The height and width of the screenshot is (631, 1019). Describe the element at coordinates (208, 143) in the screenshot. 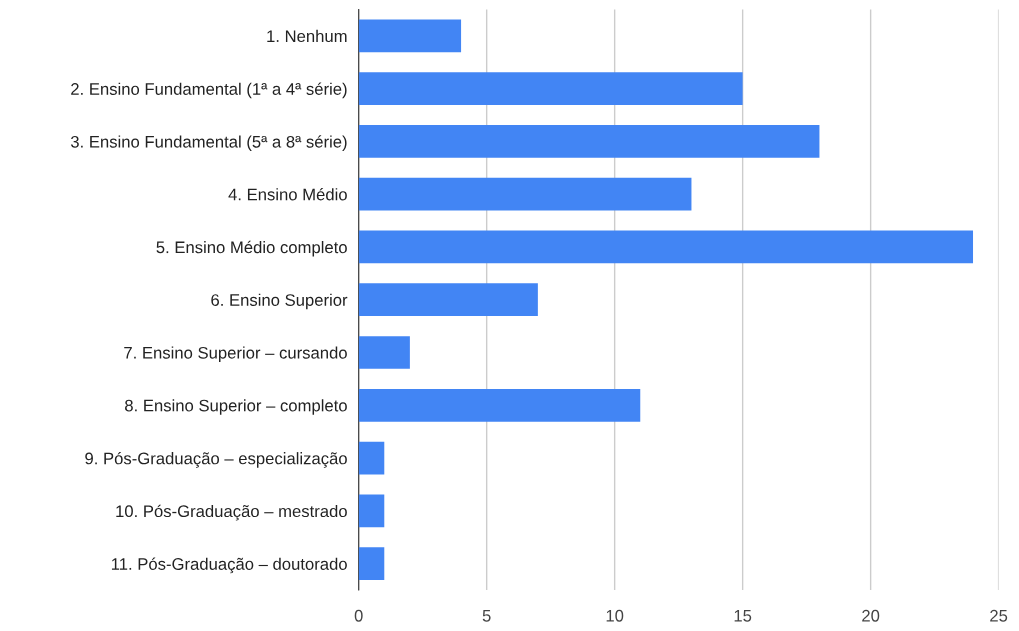

I see `y-tick-label: 3. Ensino Fundamental (5ª a 8ª série)` at that location.